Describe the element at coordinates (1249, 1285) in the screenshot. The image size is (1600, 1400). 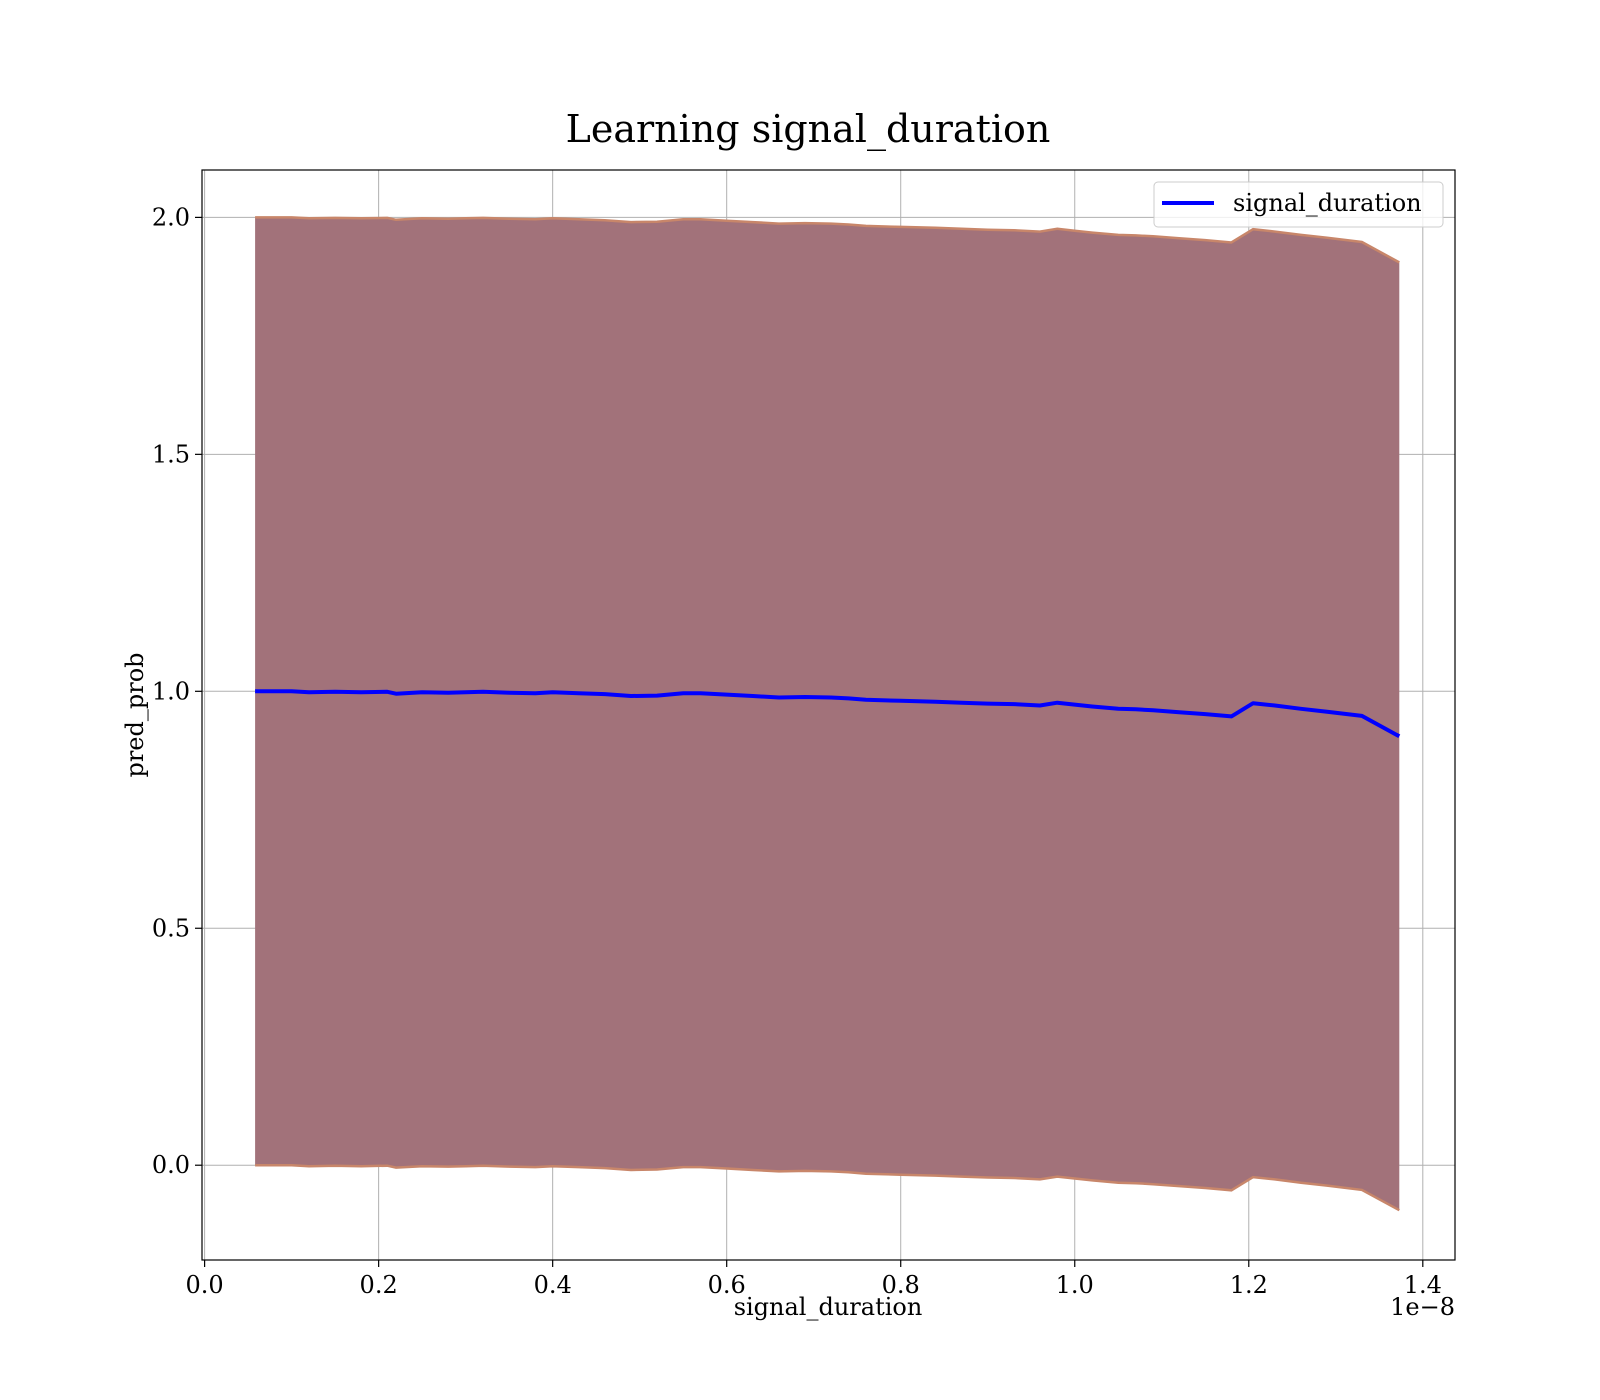
I see `x-tick-label: 1.2` at that location.